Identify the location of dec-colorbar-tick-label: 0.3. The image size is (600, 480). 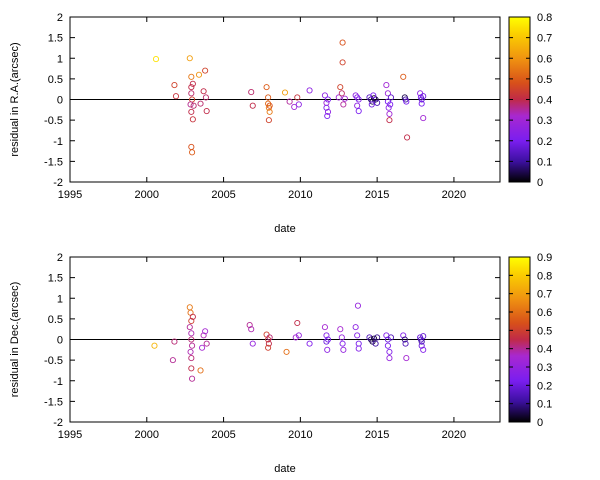
(544, 368).